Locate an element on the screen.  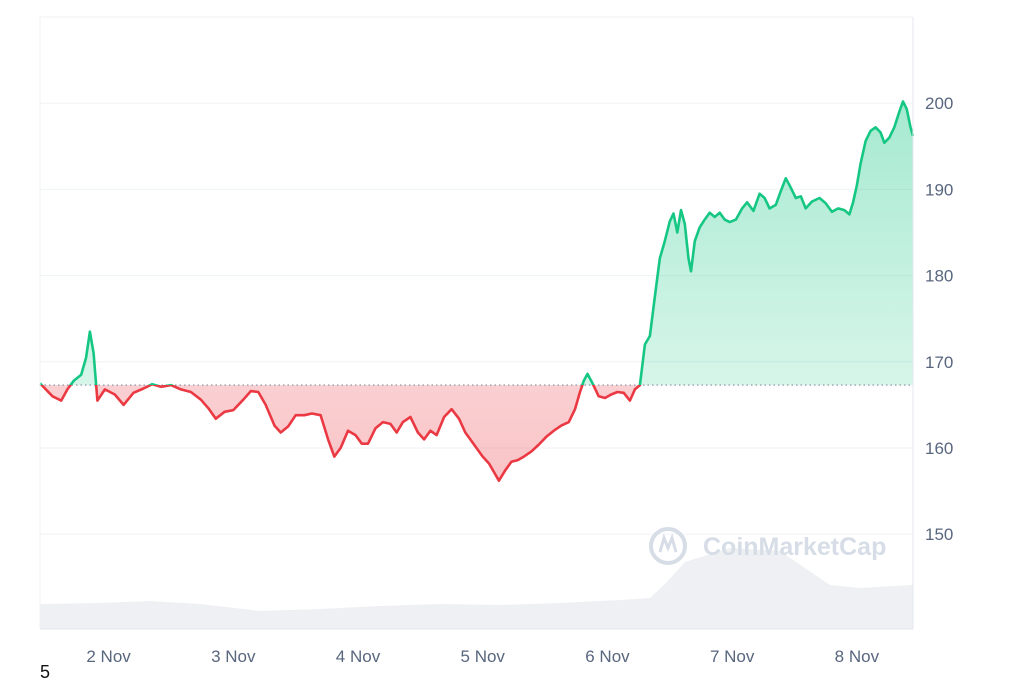
coinmarketcap-logo-mark is located at coordinates (668, 543).